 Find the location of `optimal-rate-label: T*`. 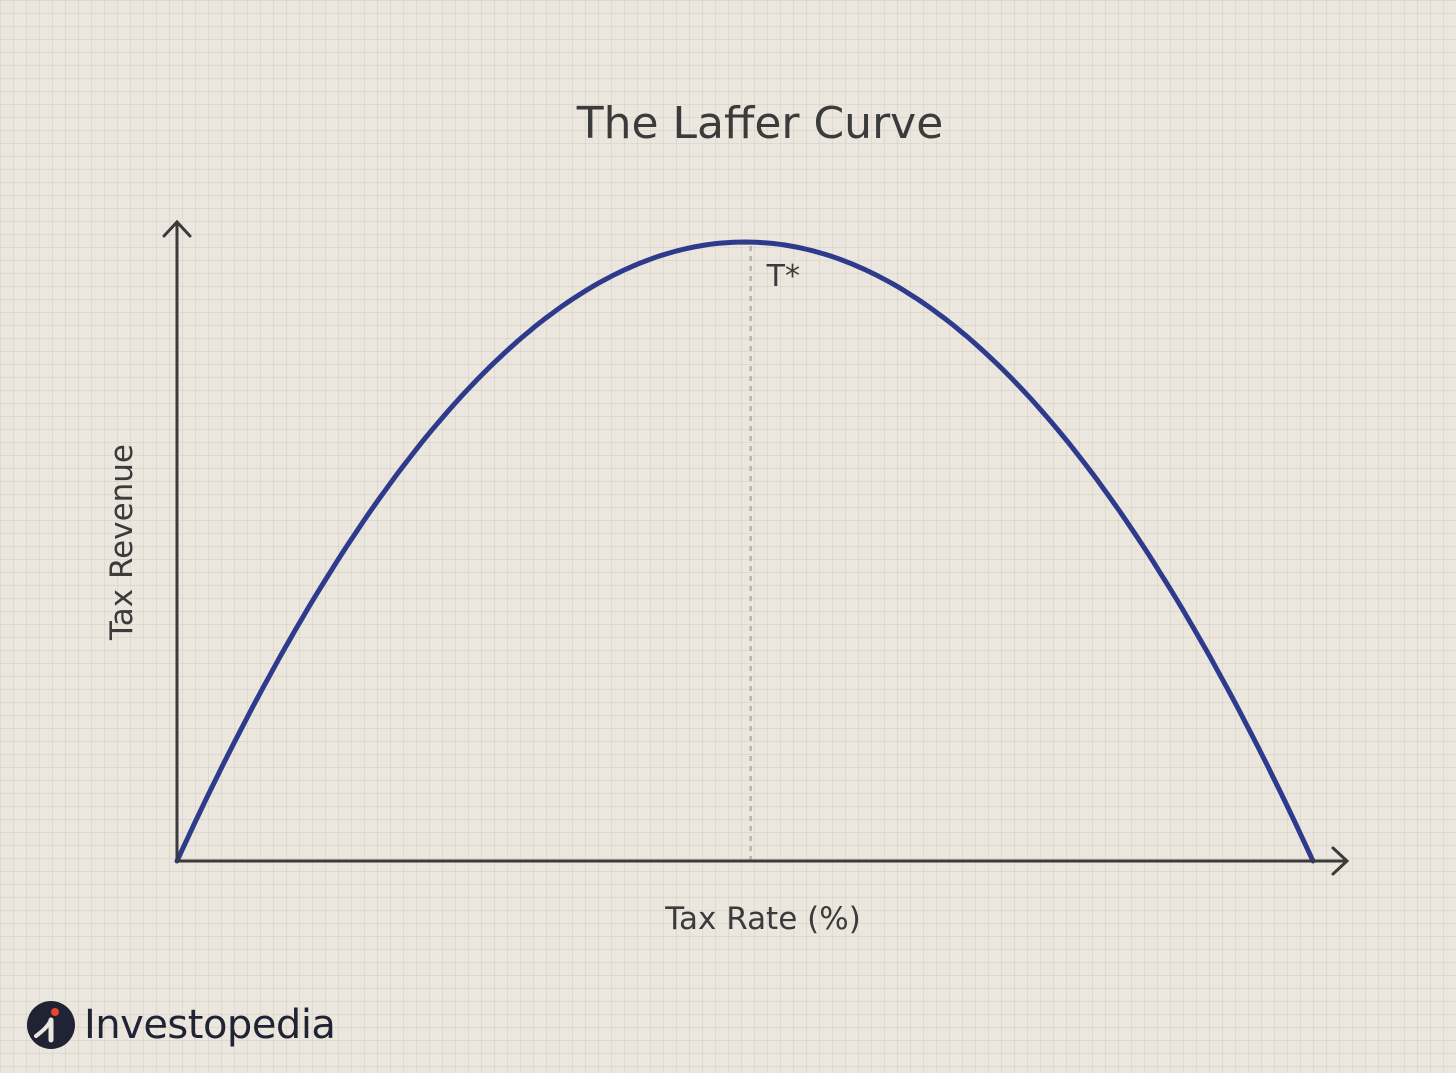

optimal-rate-label: T* is located at coordinates (783, 276).